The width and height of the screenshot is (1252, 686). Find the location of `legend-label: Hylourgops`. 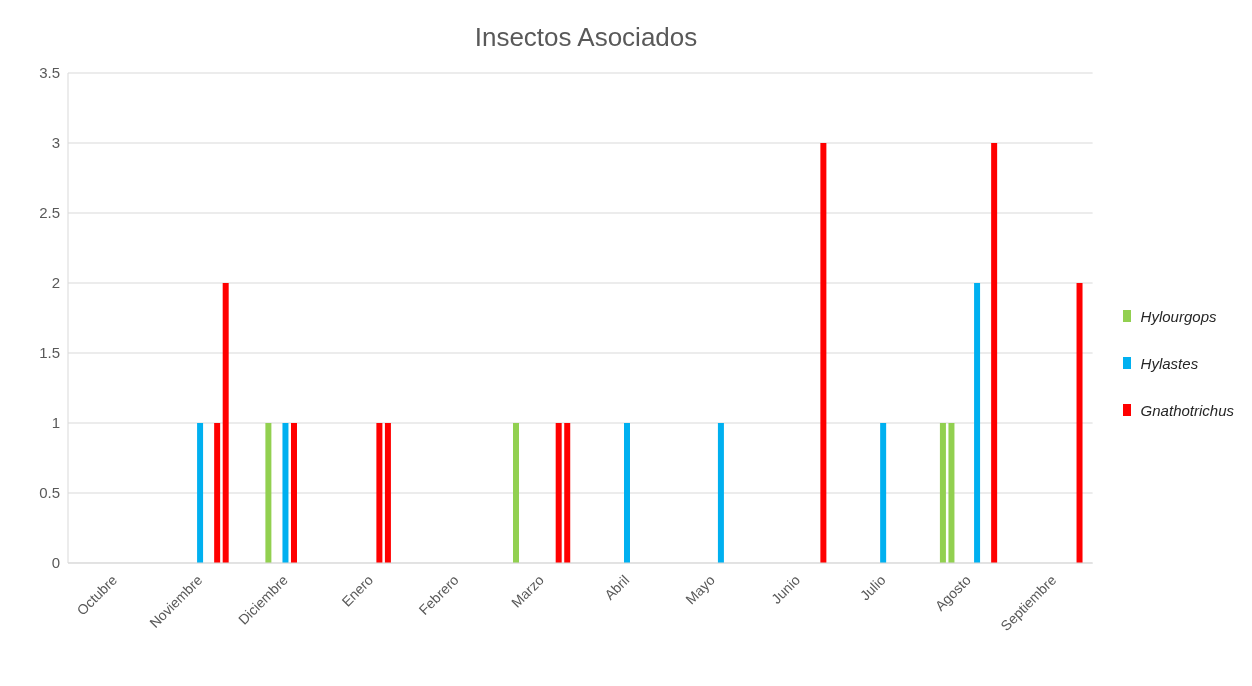

legend-label: Hylourgops is located at coordinates (1178, 316).